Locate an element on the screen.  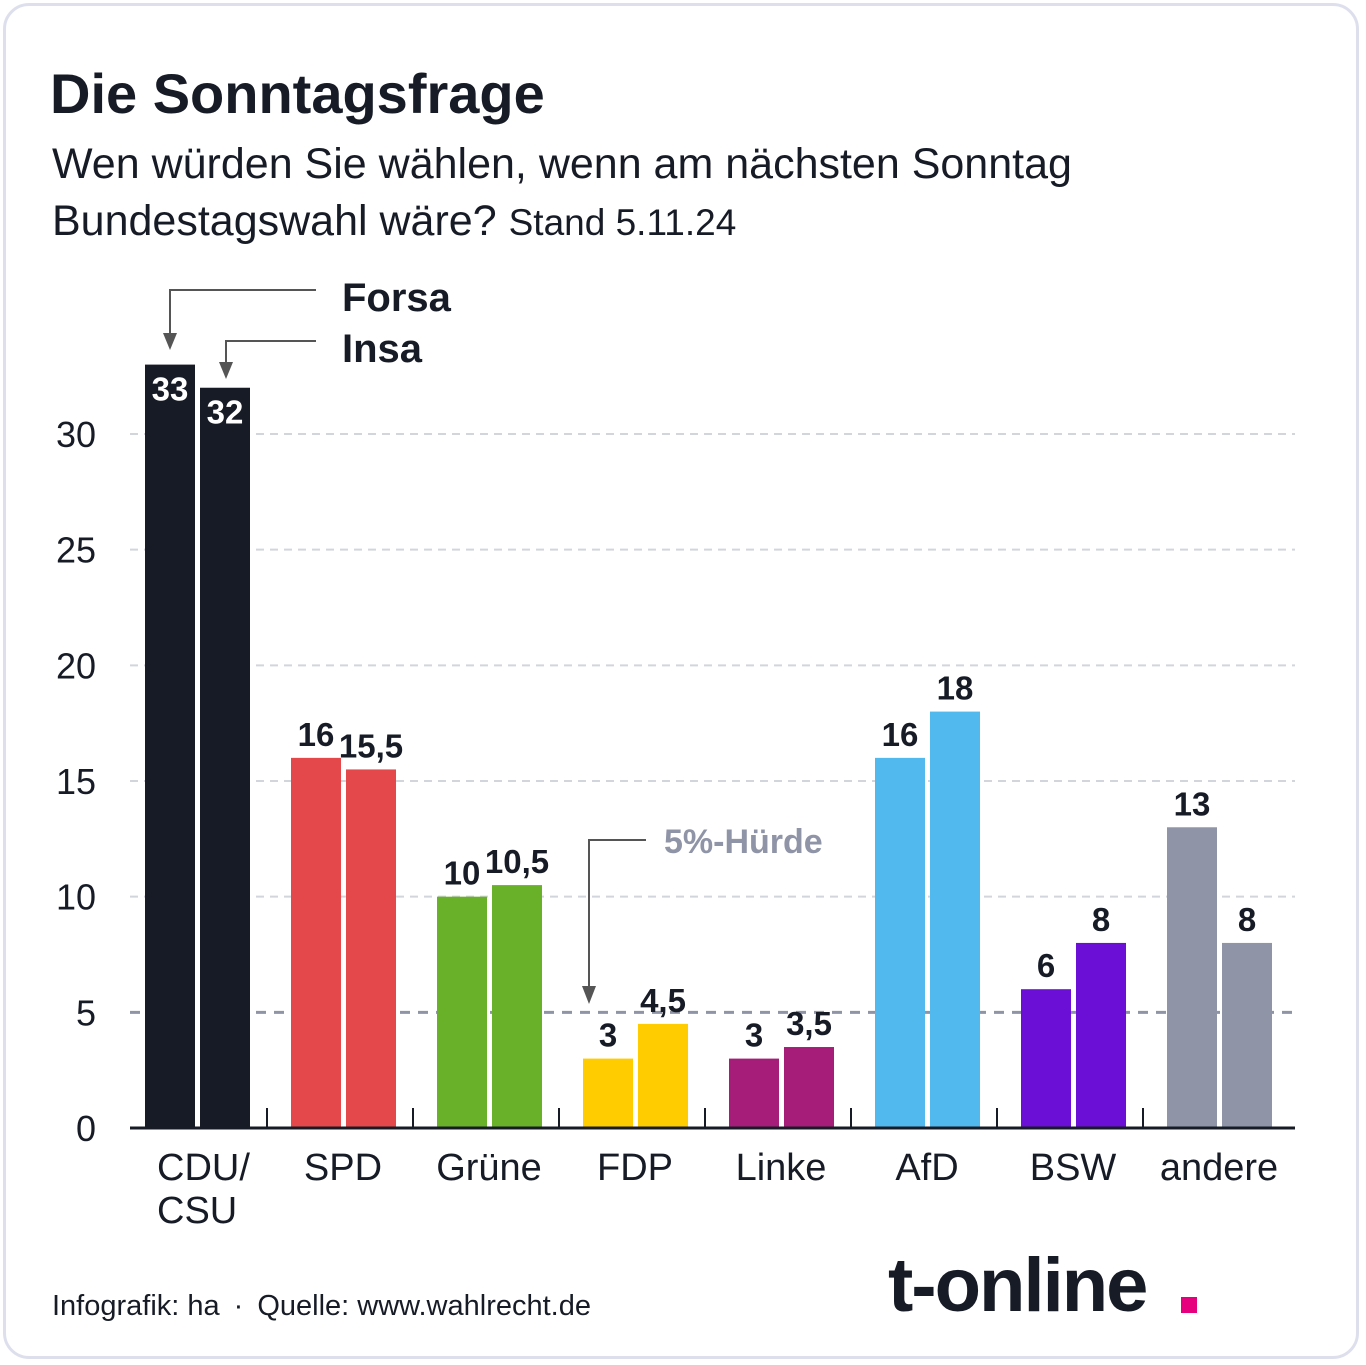
threshold-arrow-line is located at coordinates (617, 914).